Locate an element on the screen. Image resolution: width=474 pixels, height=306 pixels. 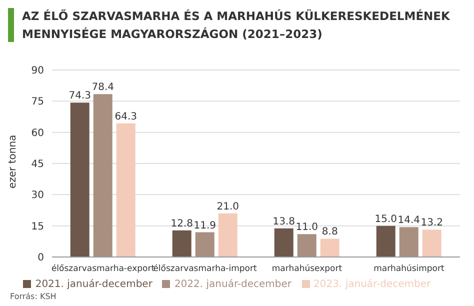
data-label: 13.8 is located at coordinates (283, 222).